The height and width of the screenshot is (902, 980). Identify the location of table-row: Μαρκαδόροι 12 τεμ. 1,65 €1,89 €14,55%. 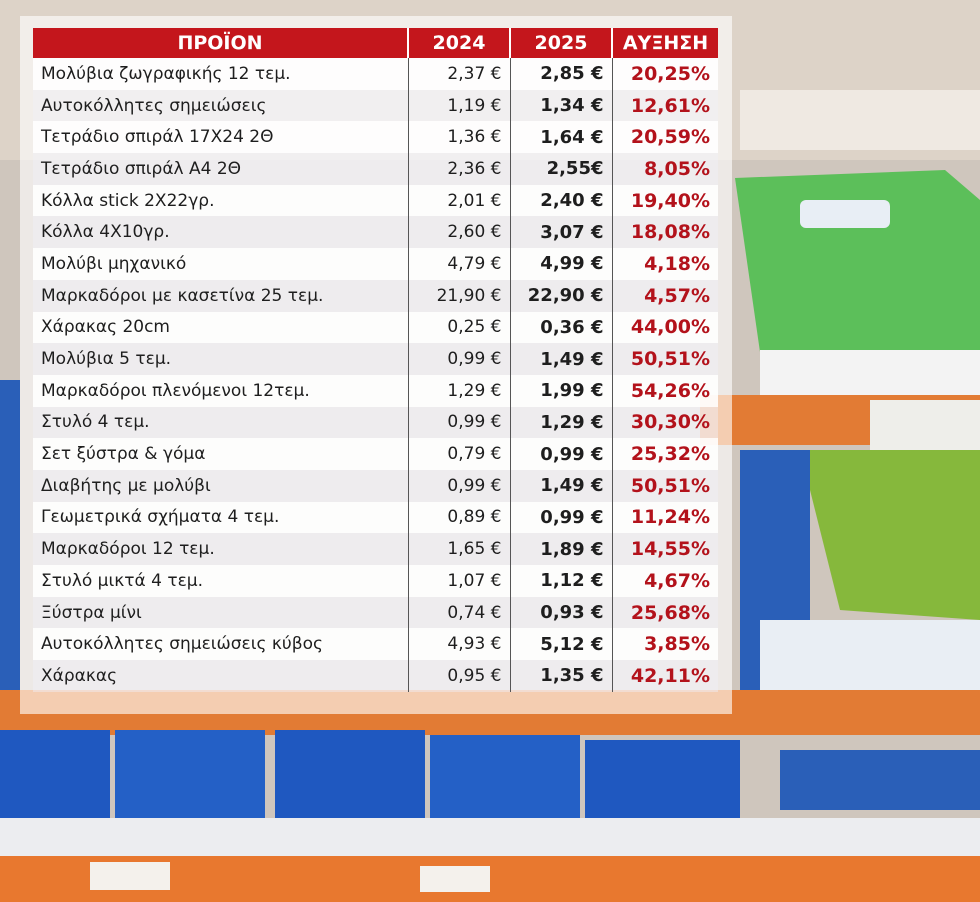
(375, 549).